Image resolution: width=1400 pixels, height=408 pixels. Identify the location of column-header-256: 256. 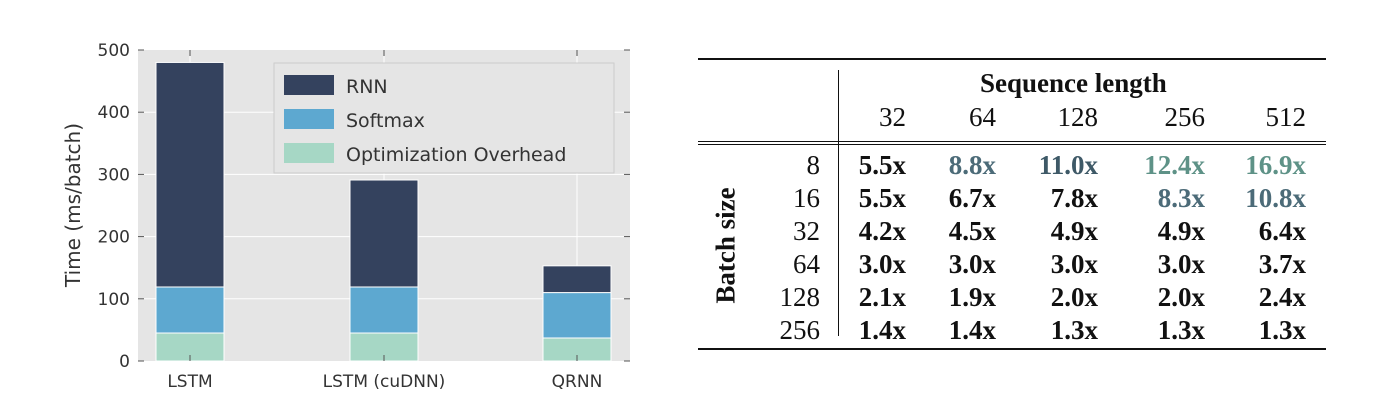
(1185, 117).